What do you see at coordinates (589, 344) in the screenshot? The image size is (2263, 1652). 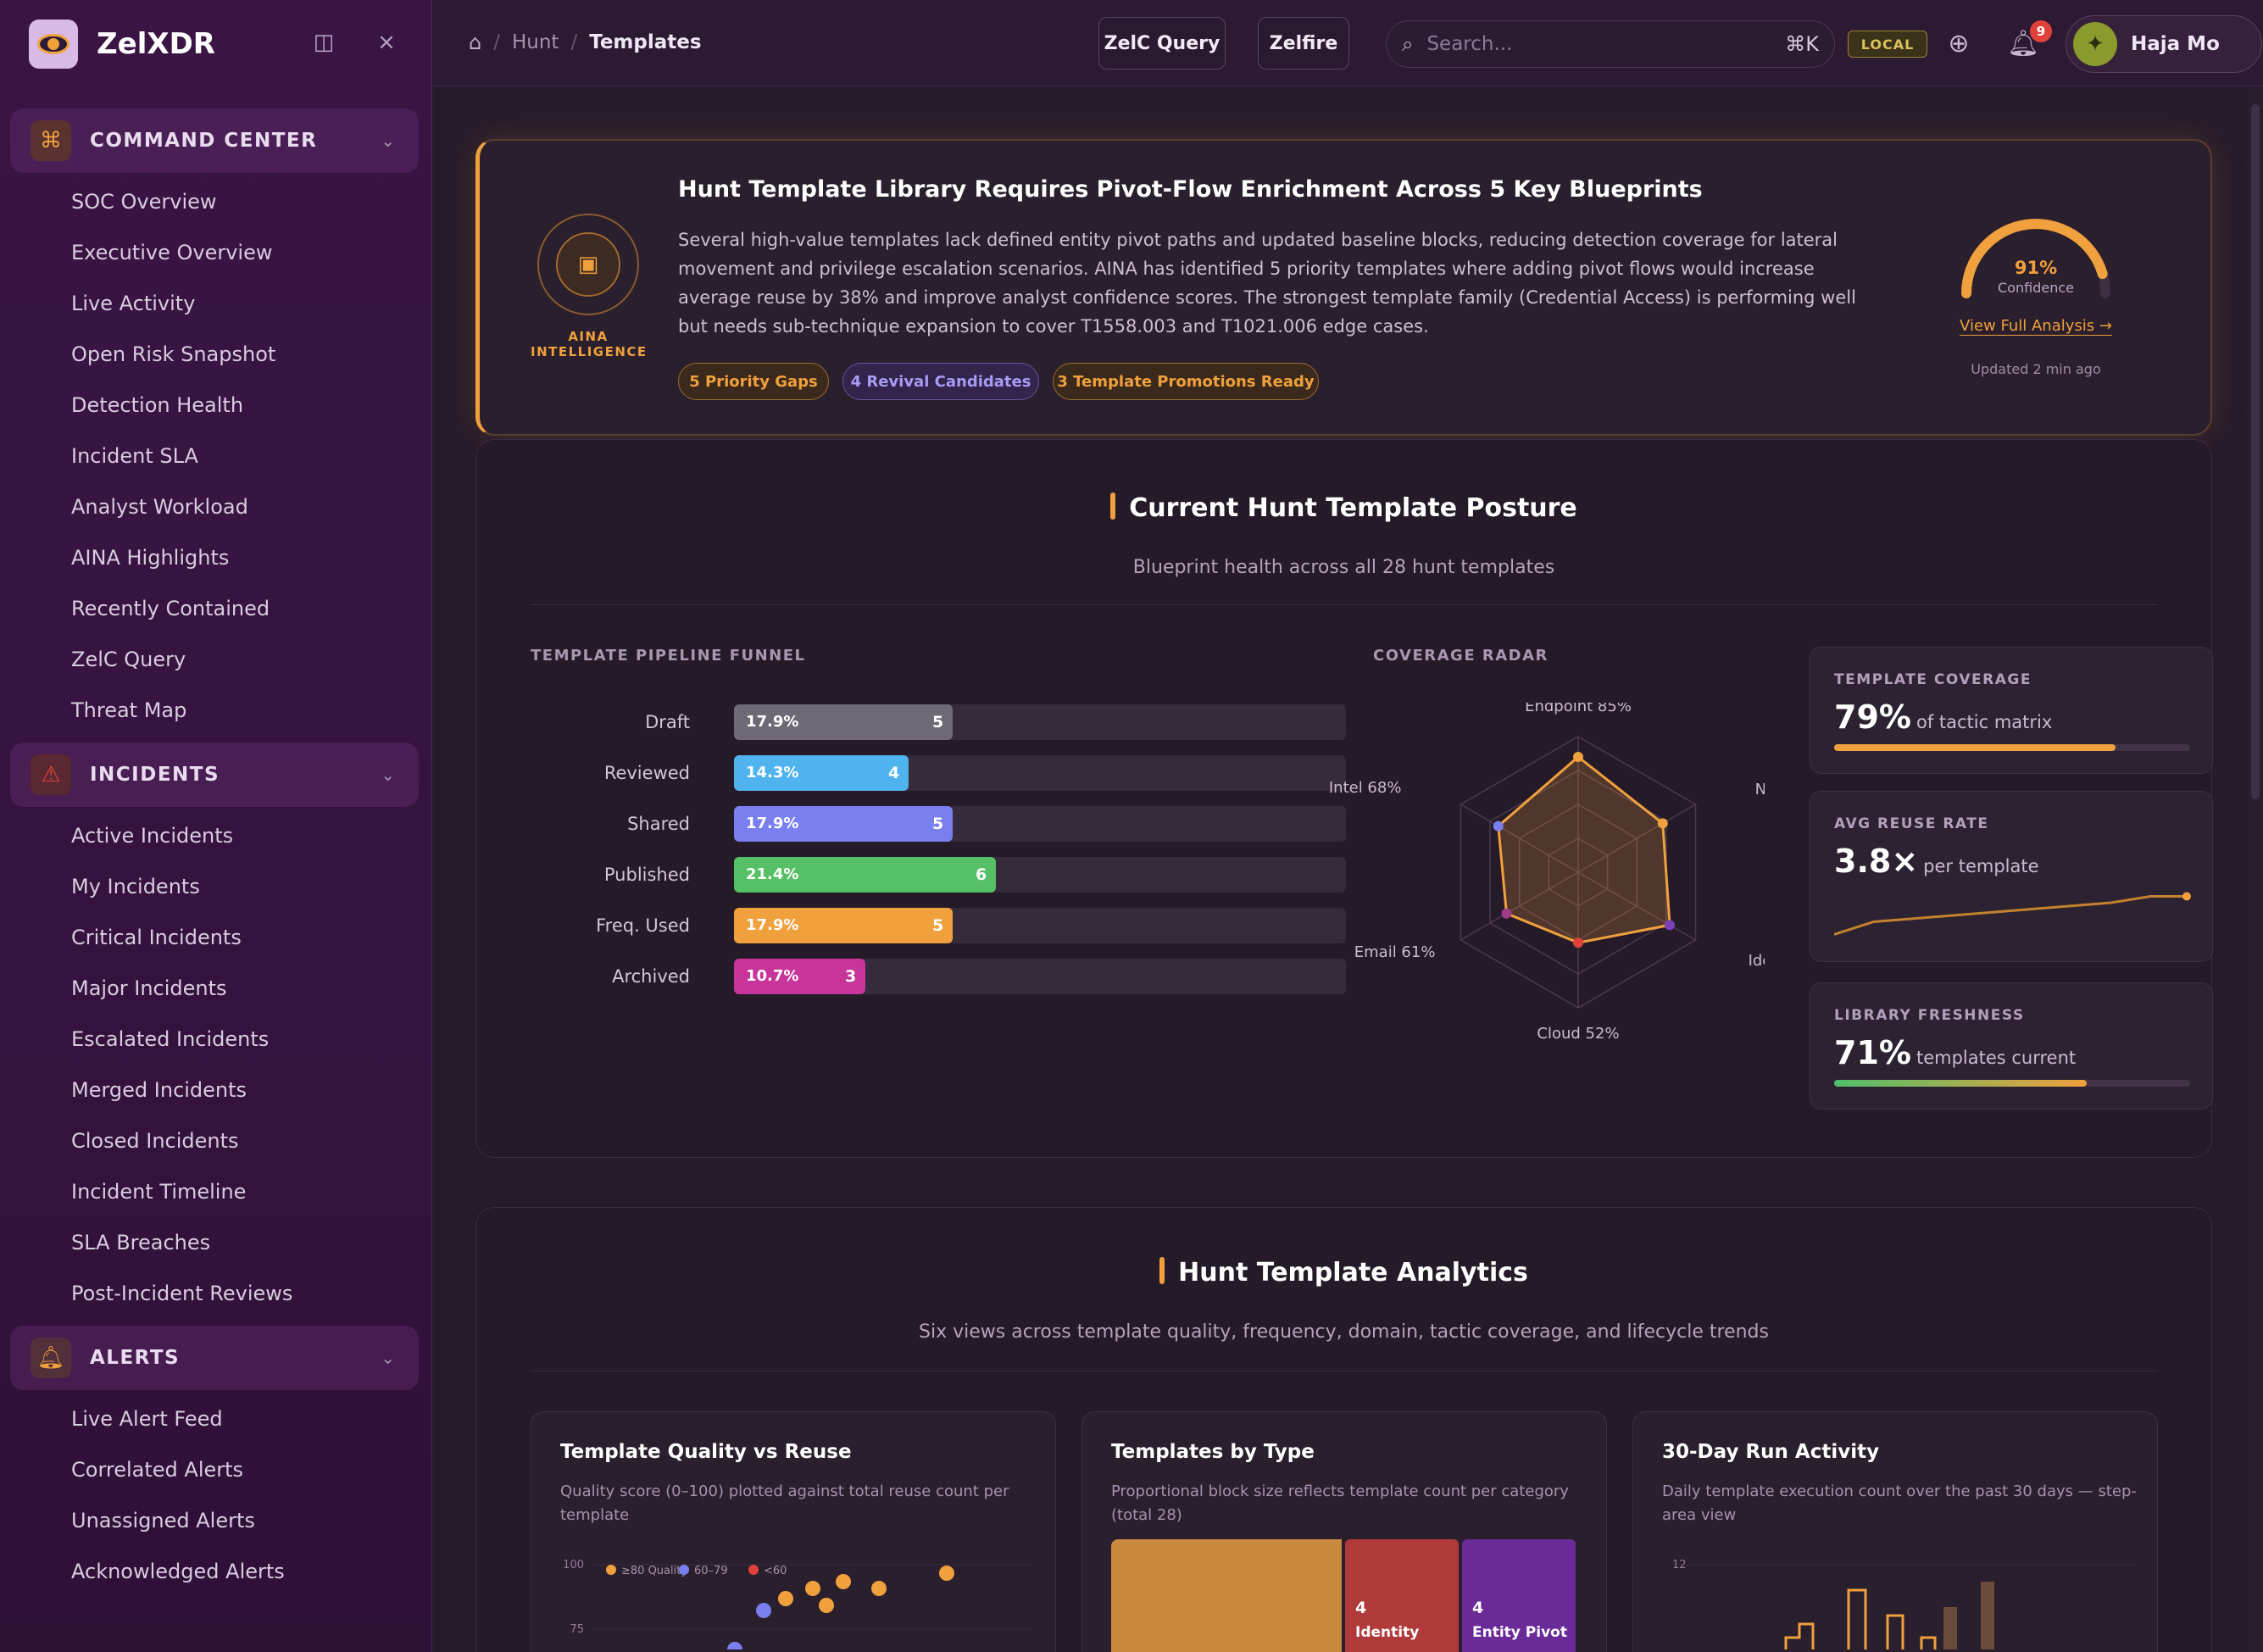 I see `aina-tag: AINA INTELLIGENCE` at bounding box center [589, 344].